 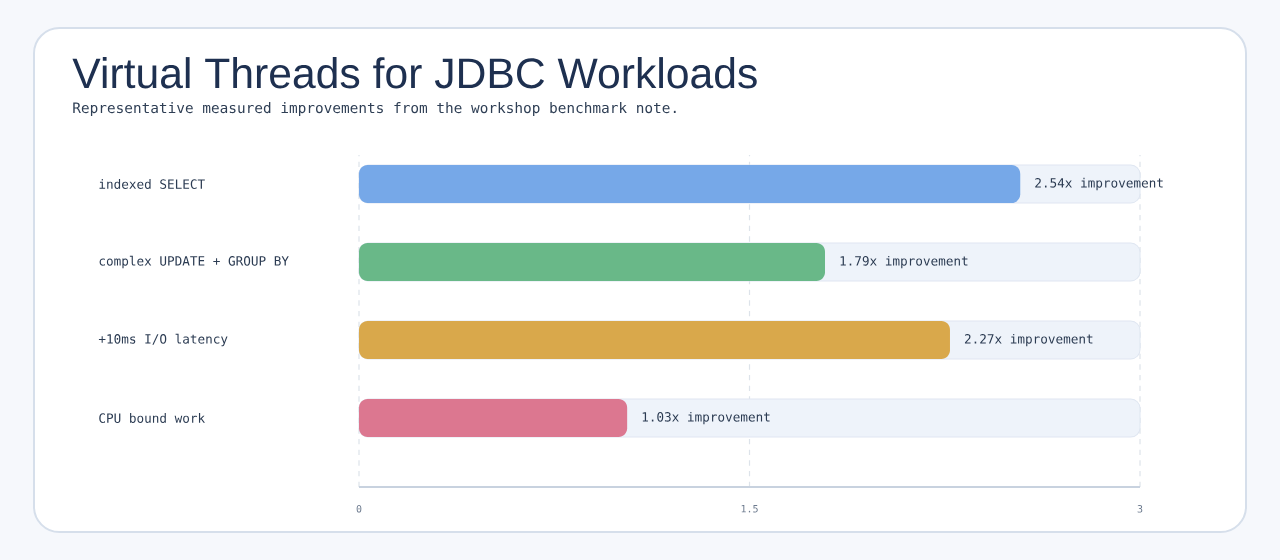 I want to click on chart-subtitle: Representative measured improvements from the workshop benchmark note., so click(x=374, y=109).